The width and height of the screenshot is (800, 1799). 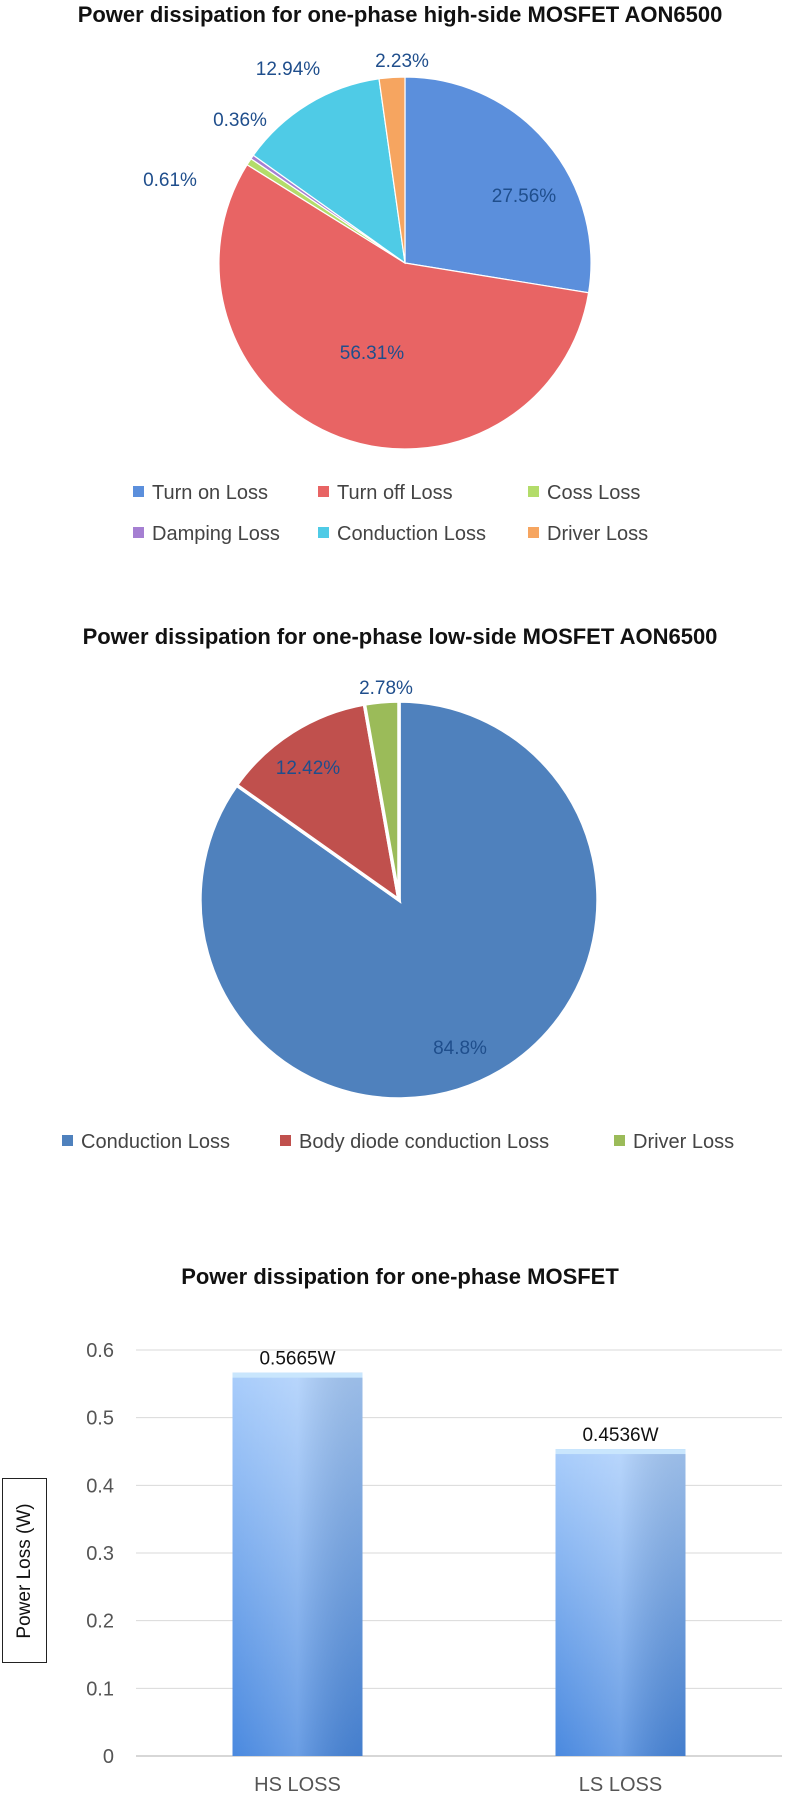 What do you see at coordinates (620, 1602) in the screenshot?
I see `bar-shine-ls-loss` at bounding box center [620, 1602].